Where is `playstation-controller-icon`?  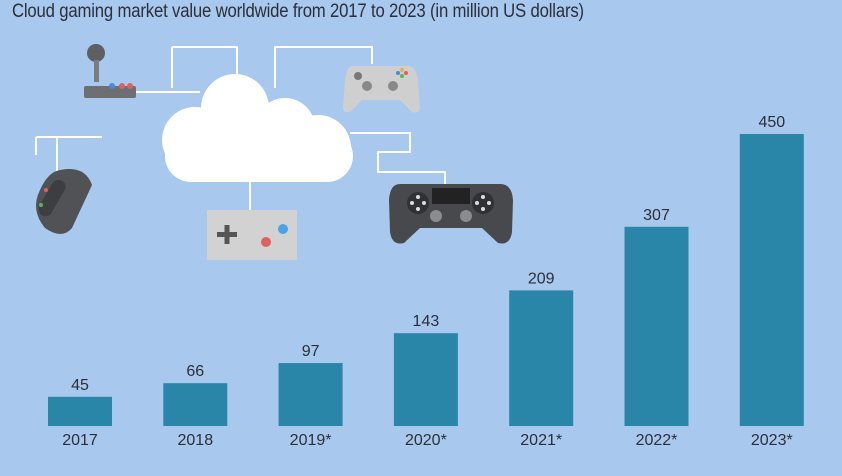
playstation-controller-icon is located at coordinates (451, 214).